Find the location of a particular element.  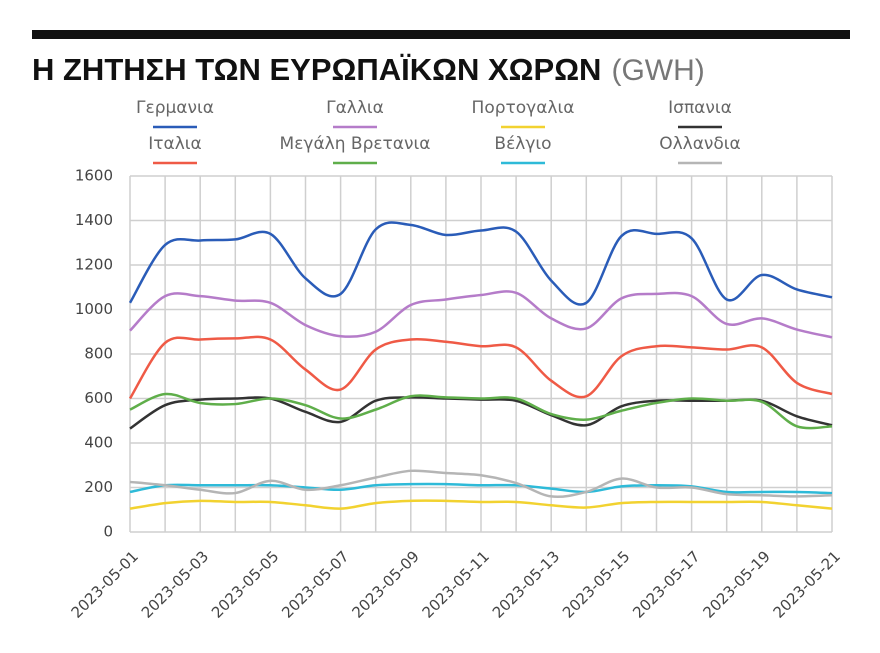

legend-label: Γαλλια is located at coordinates (355, 108).